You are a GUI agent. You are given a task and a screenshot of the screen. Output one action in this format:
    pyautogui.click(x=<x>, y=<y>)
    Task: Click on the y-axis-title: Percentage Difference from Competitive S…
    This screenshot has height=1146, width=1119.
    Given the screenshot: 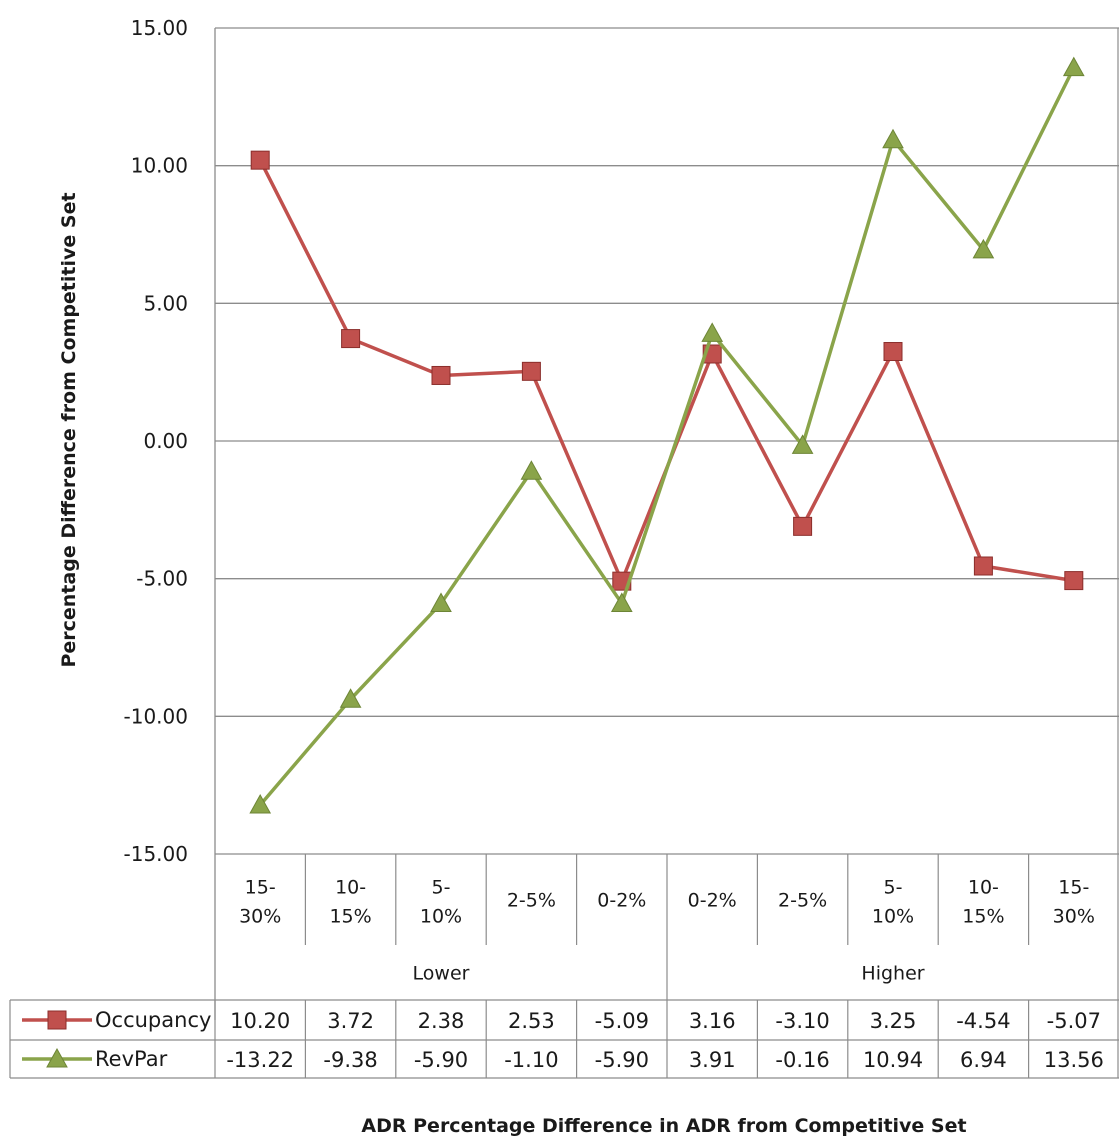 What is the action you would take?
    pyautogui.click(x=69, y=429)
    